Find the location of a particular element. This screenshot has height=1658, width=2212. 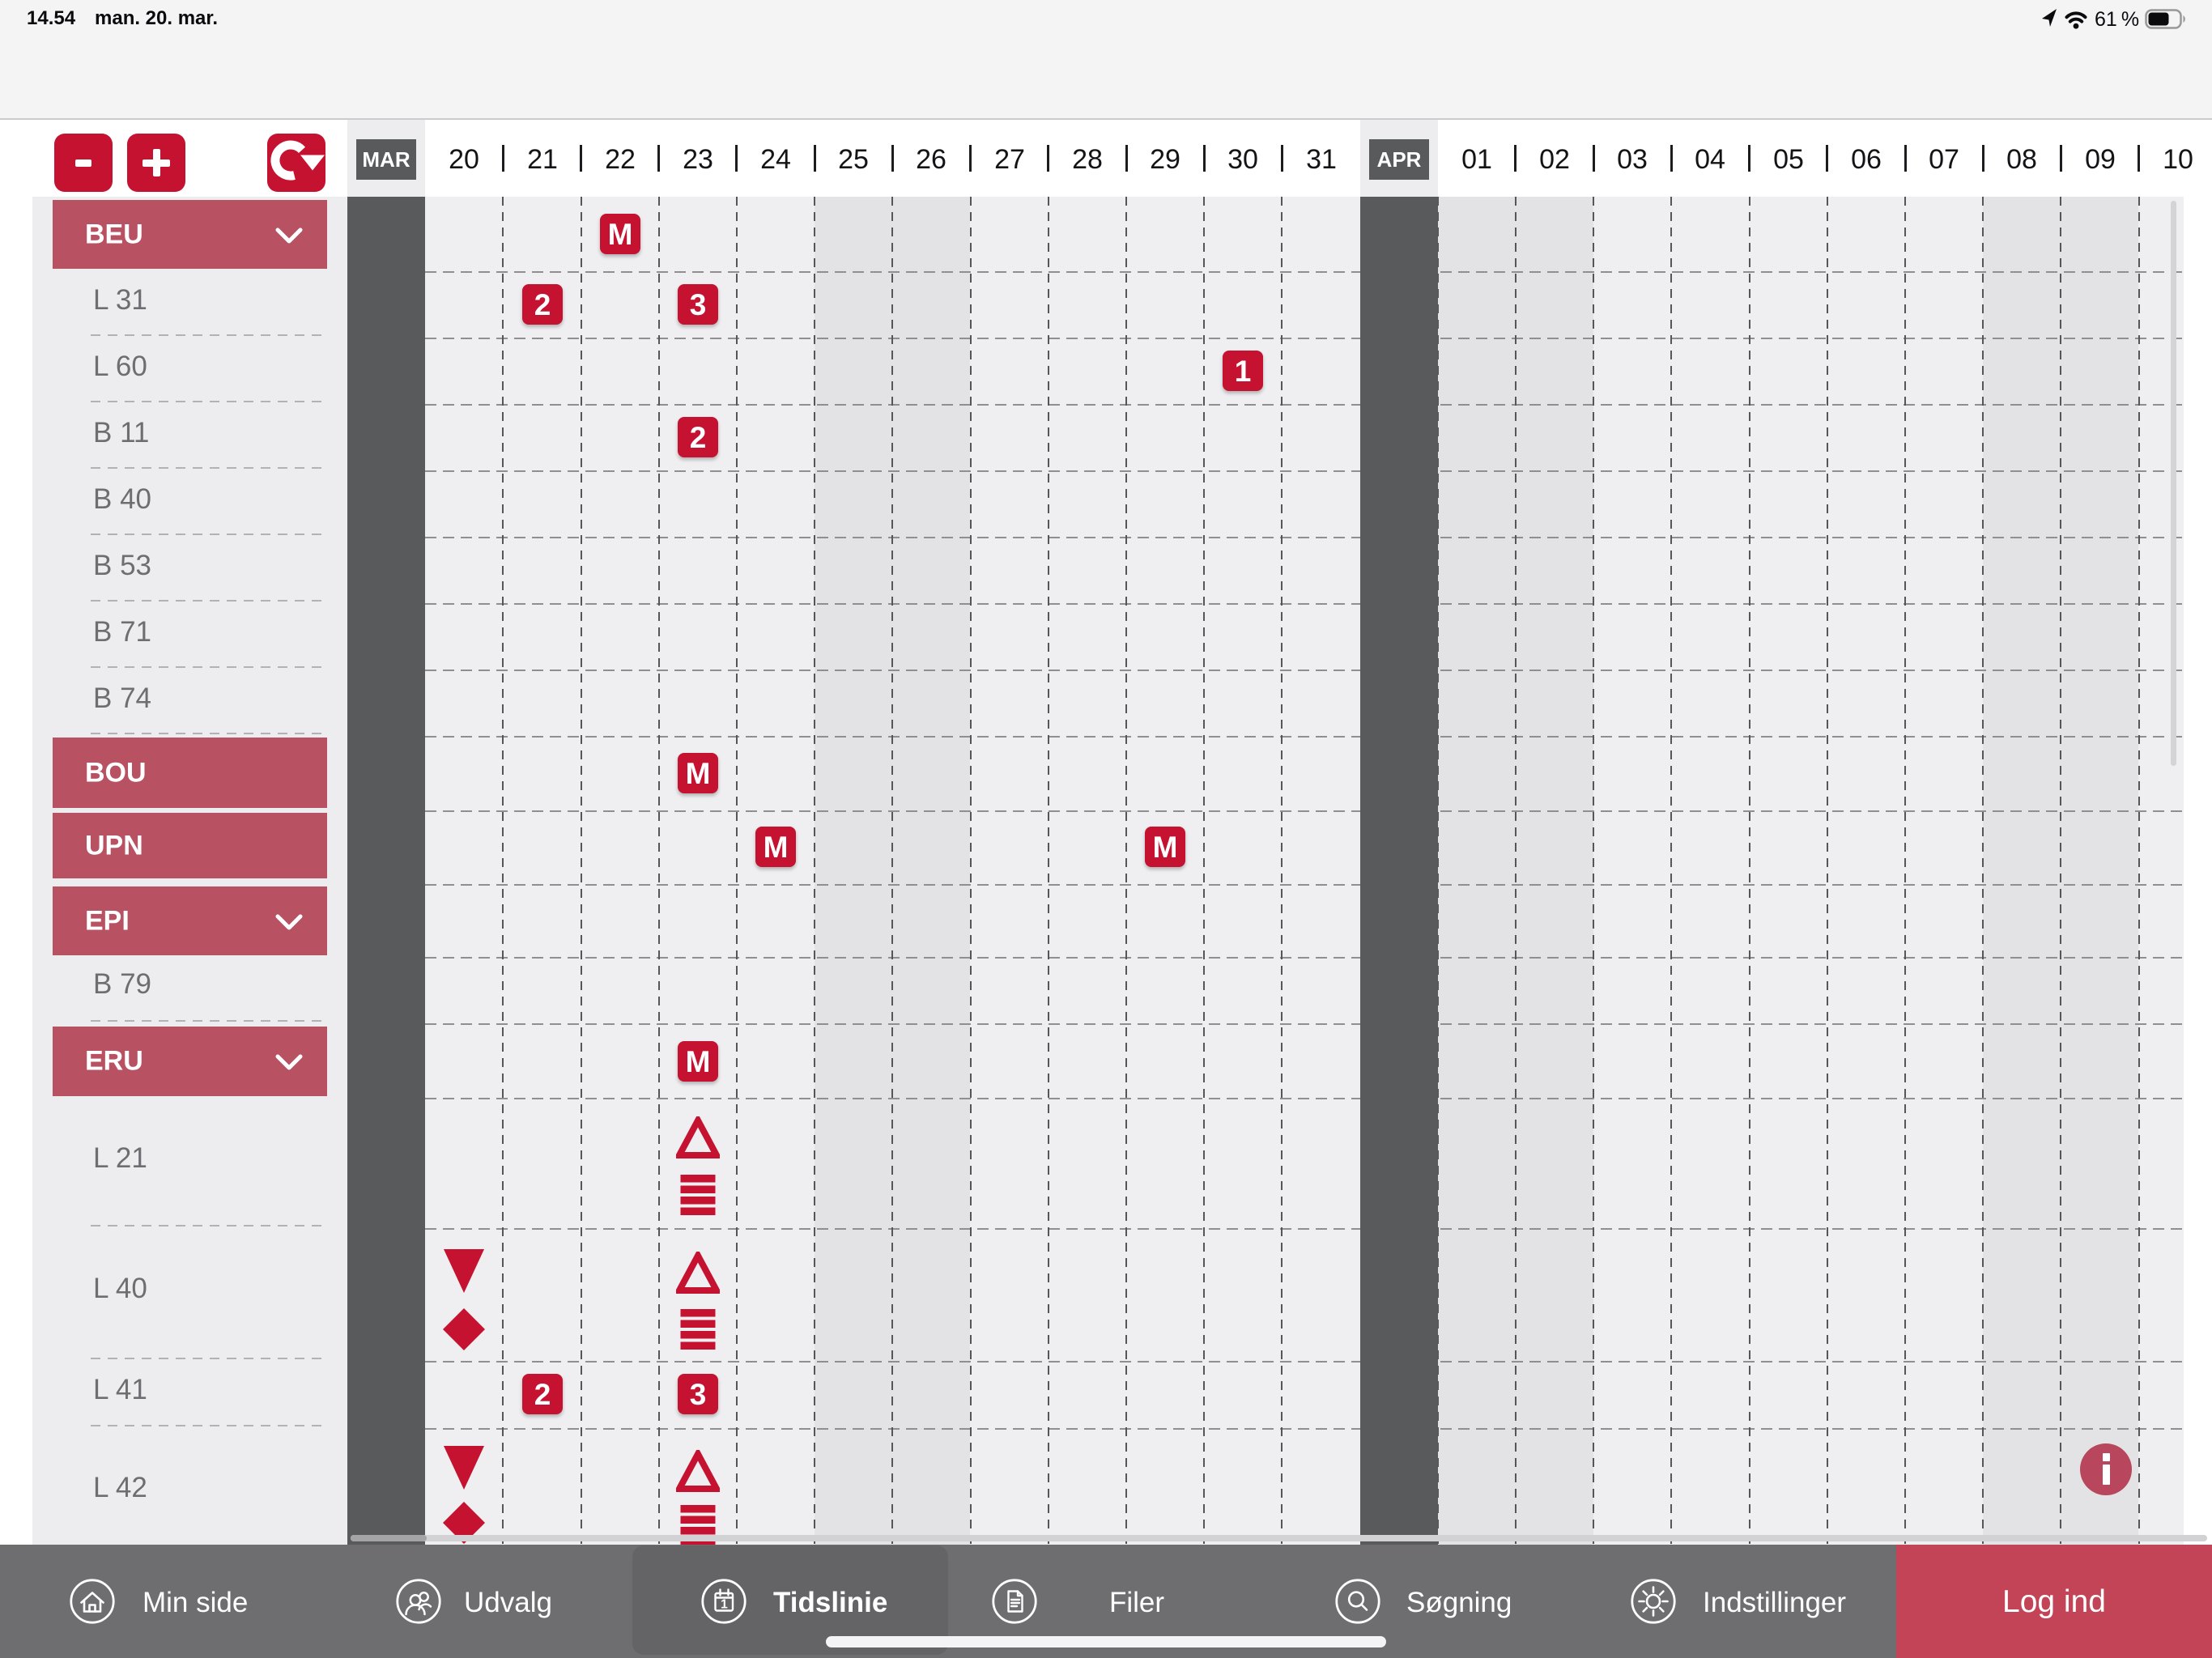

svg-text: 1 is located at coordinates (724, 1605).